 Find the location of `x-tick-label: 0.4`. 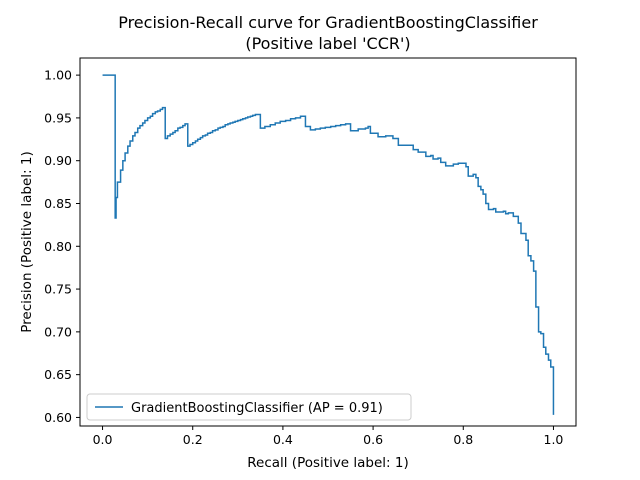

x-tick-label: 0.4 is located at coordinates (283, 439).